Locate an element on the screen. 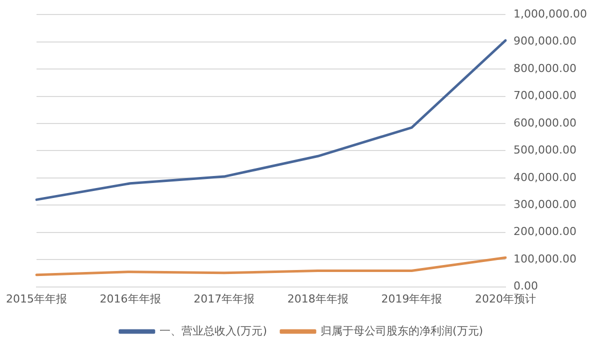  y-tick-label: 200,000.00 is located at coordinates (545, 231).